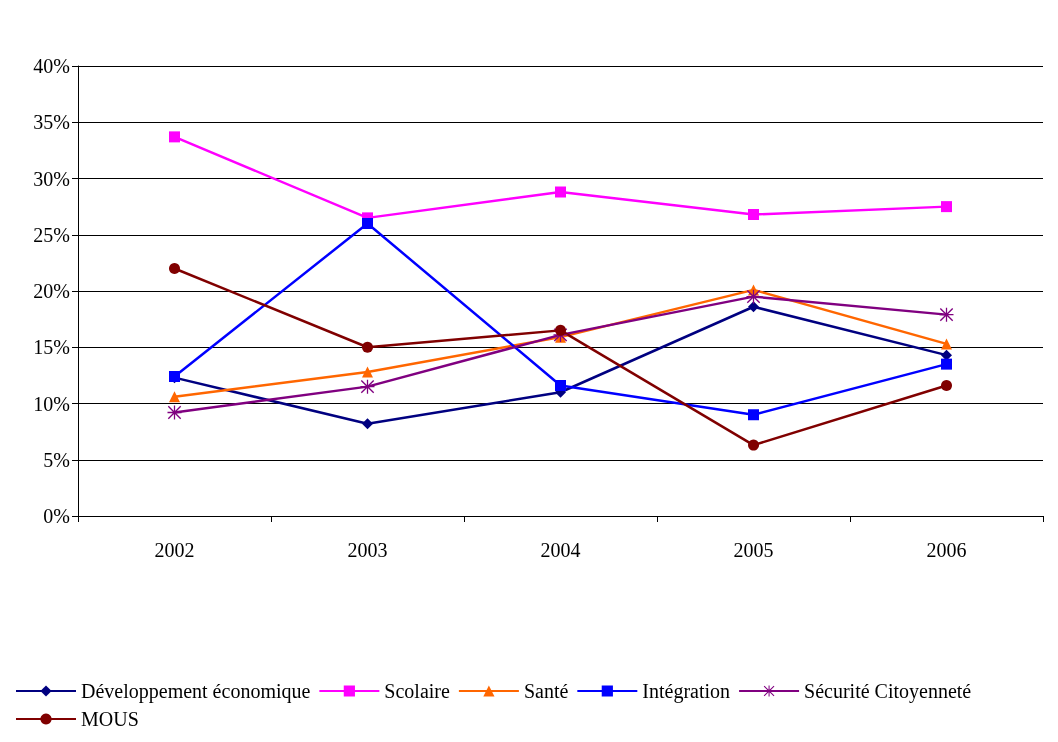 This screenshot has width=1058, height=742. What do you see at coordinates (51, 122) in the screenshot?
I see `y-tick-label: 35%` at bounding box center [51, 122].